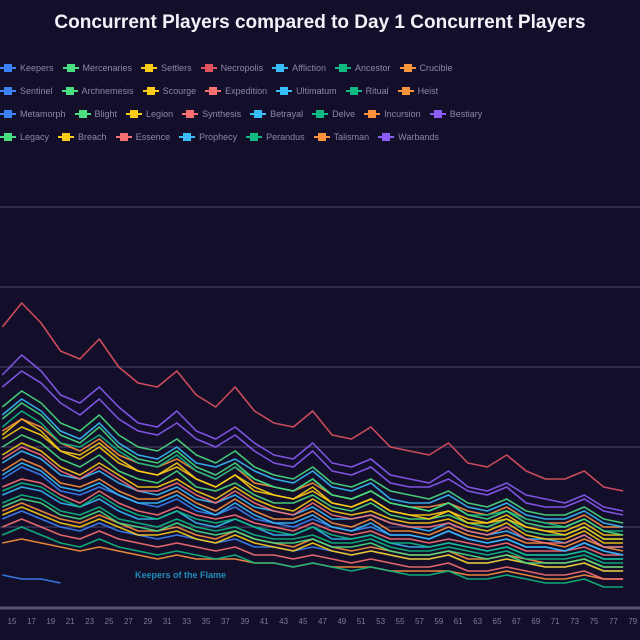  What do you see at coordinates (419, 621) in the screenshot?
I see `x-tick-label: 57` at bounding box center [419, 621].